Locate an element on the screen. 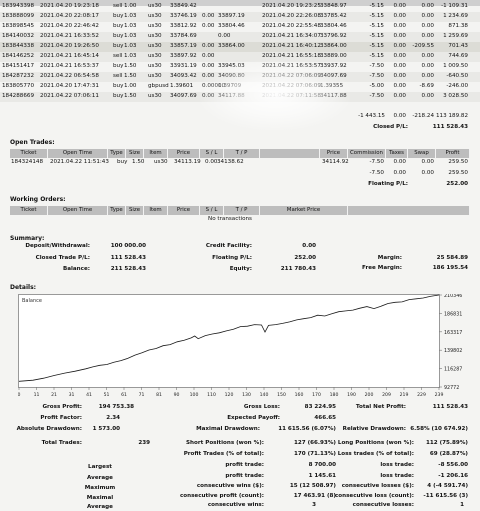 The height and width of the screenshot is (511, 480). open-col-taxes: Taxes is located at coordinates (397, 153).